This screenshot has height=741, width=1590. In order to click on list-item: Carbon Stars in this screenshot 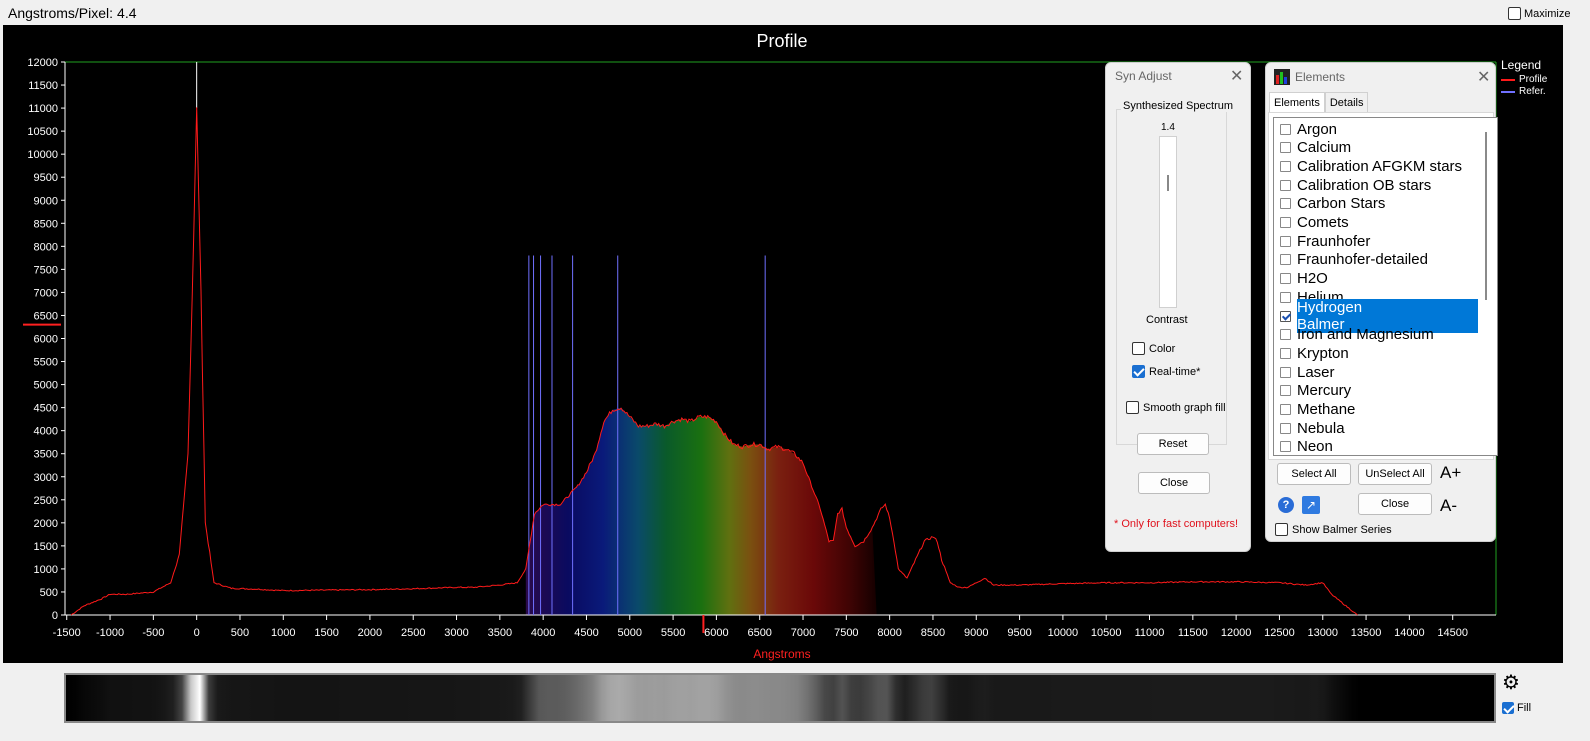, I will do `click(1376, 204)`.